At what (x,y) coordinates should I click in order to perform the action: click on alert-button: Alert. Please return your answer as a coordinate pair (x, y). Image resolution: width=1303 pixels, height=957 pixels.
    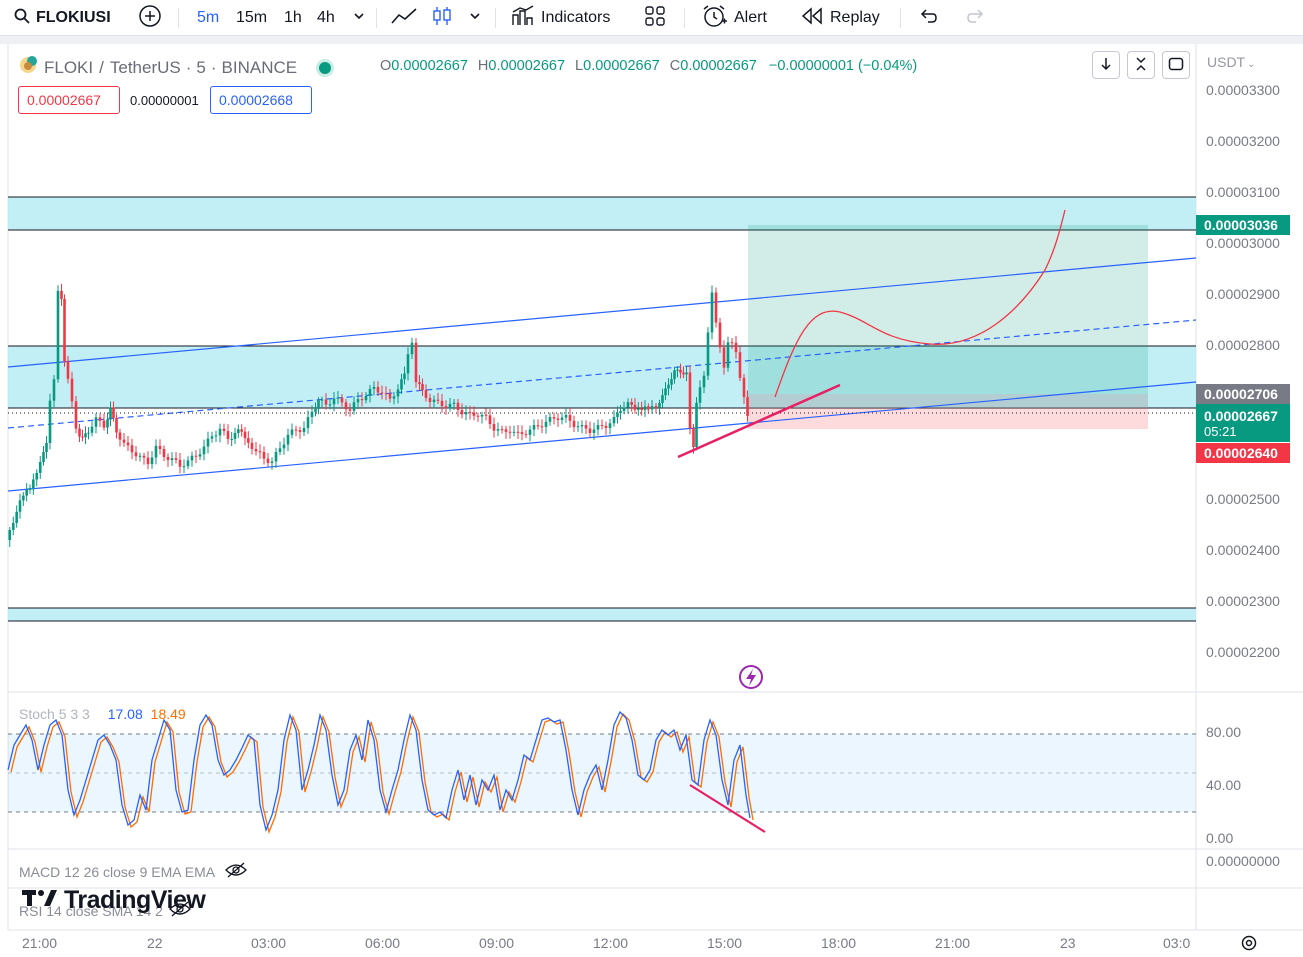
    Looking at the image, I should click on (734, 18).